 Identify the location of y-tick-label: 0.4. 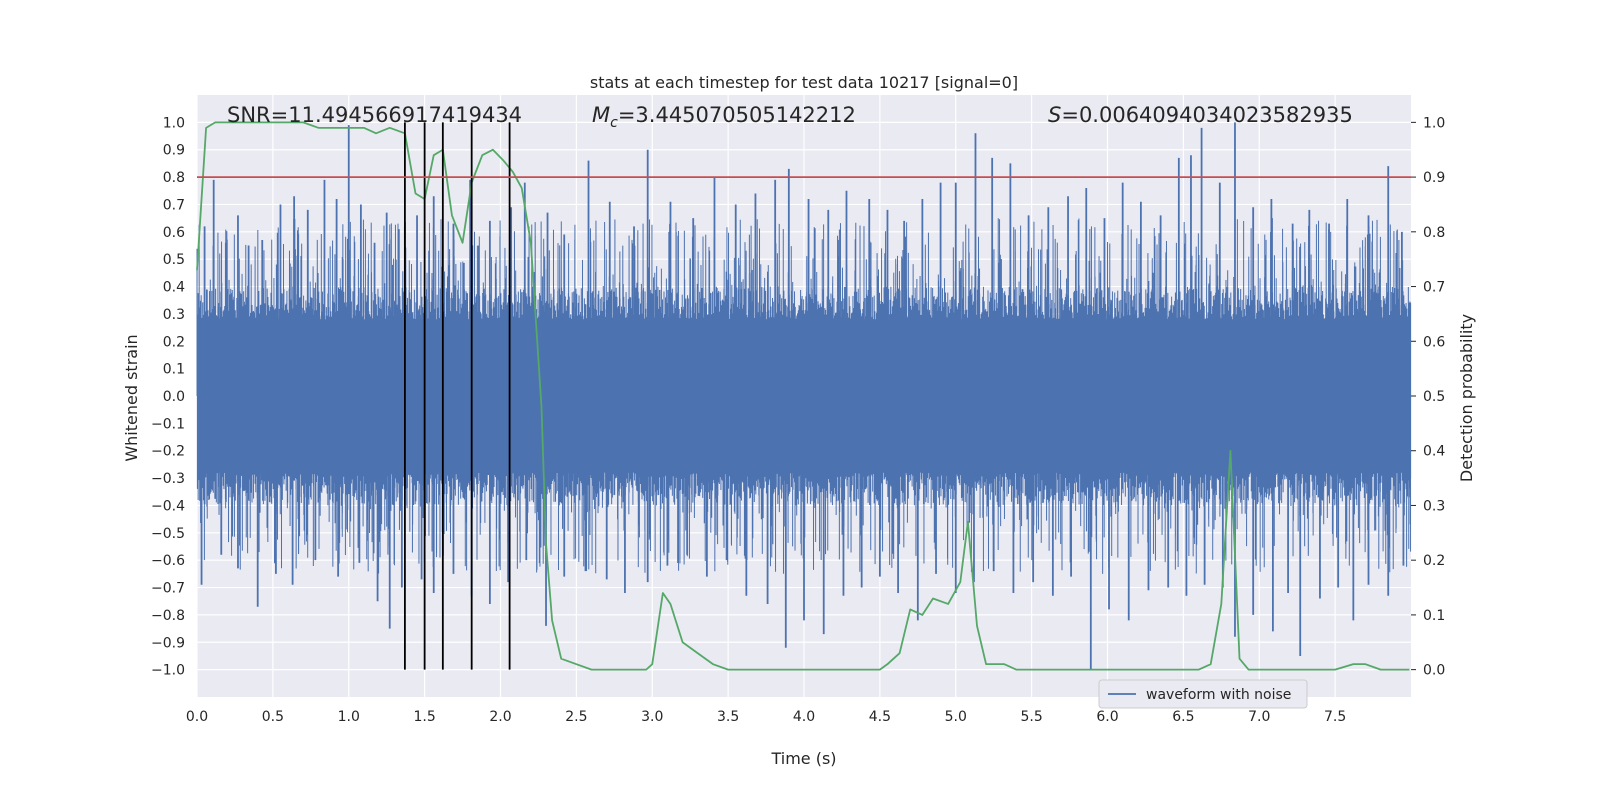
(174, 288).